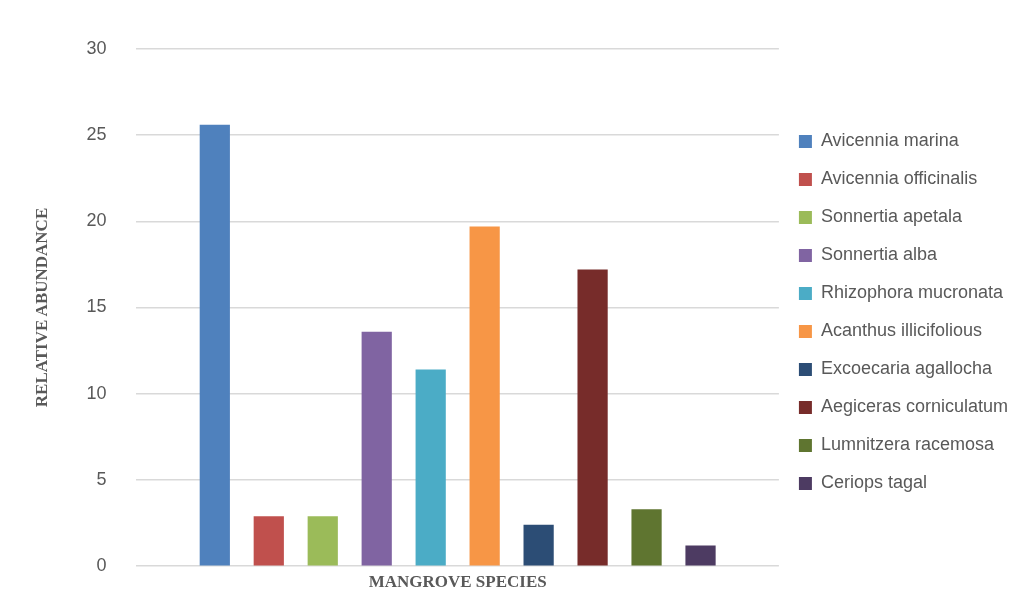 The width and height of the screenshot is (1036, 615). Describe the element at coordinates (96, 134) in the screenshot. I see `y-tick-label: 25` at that location.